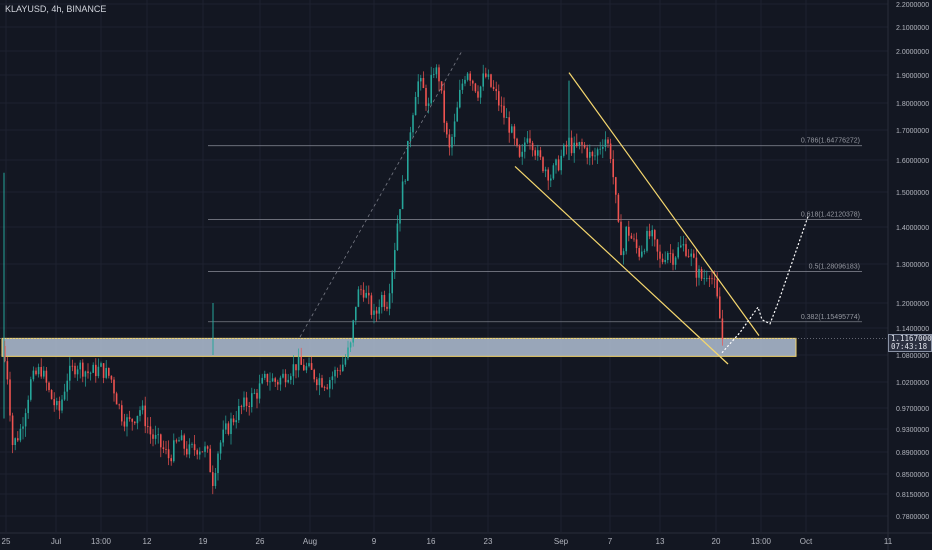  Describe the element at coordinates (610, 541) in the screenshot. I see `x-tick-label: 7` at that location.